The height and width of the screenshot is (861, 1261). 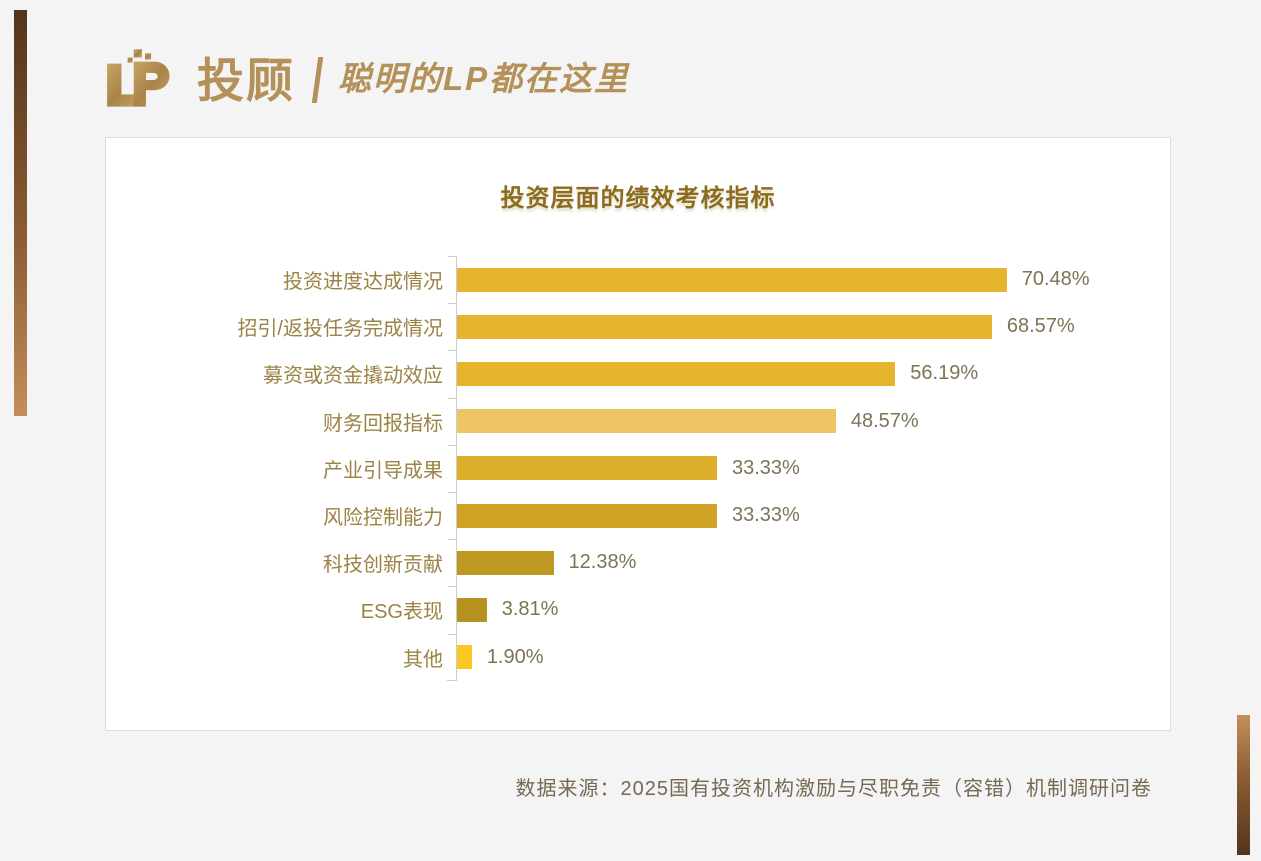 I want to click on plot-area: 12.38%, so click(x=809, y=563).